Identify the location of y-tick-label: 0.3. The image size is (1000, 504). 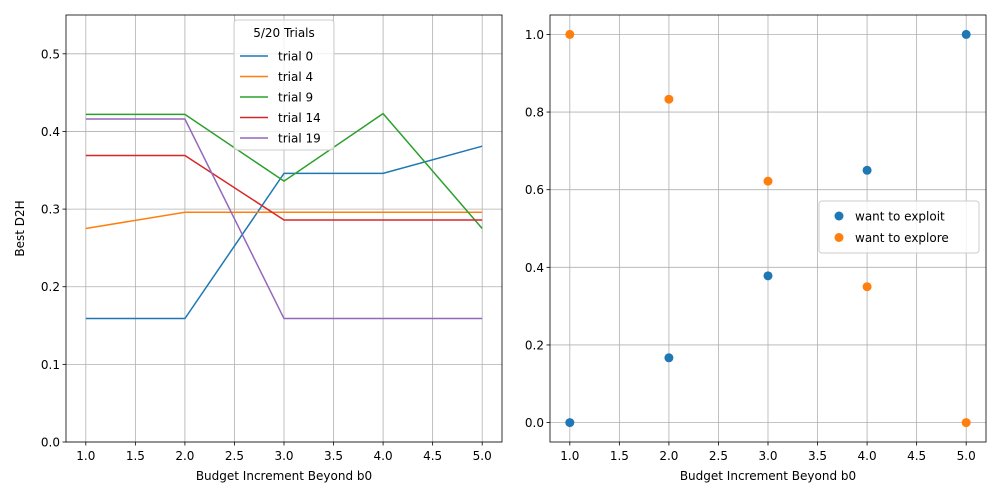
(50, 210).